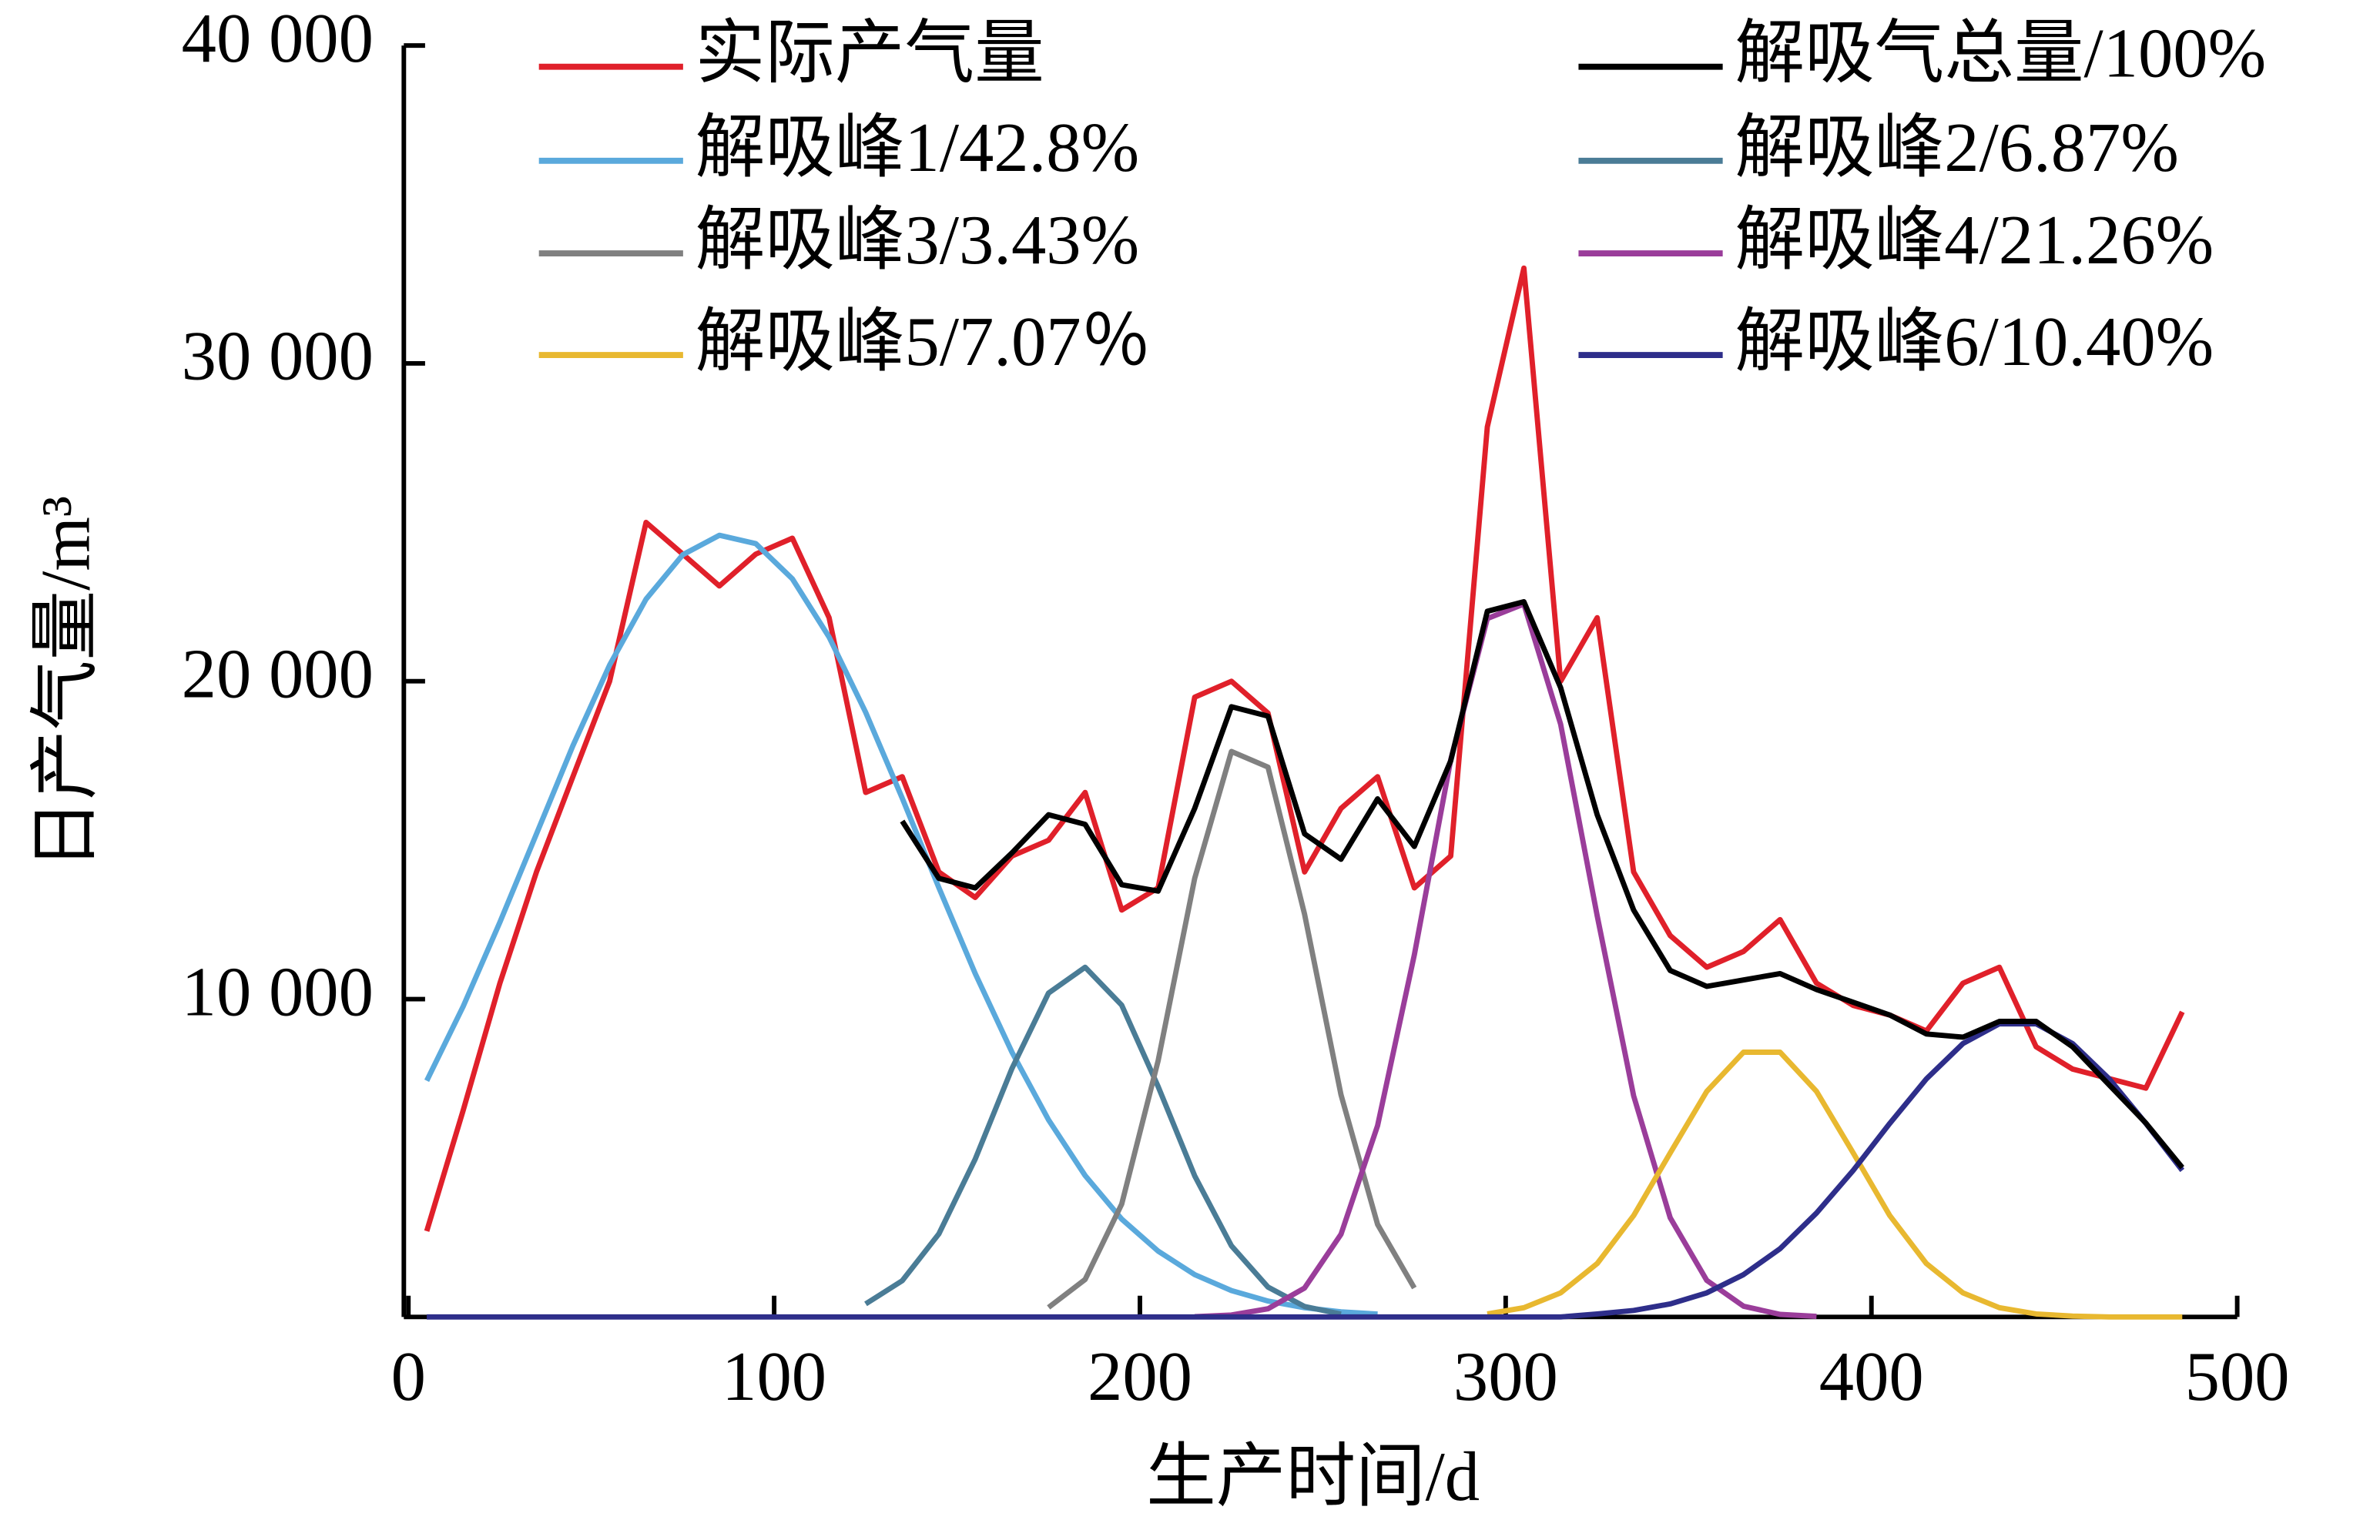 The image size is (2380, 1540). What do you see at coordinates (2237, 1376) in the screenshot?
I see `x-tick-label: 500` at bounding box center [2237, 1376].